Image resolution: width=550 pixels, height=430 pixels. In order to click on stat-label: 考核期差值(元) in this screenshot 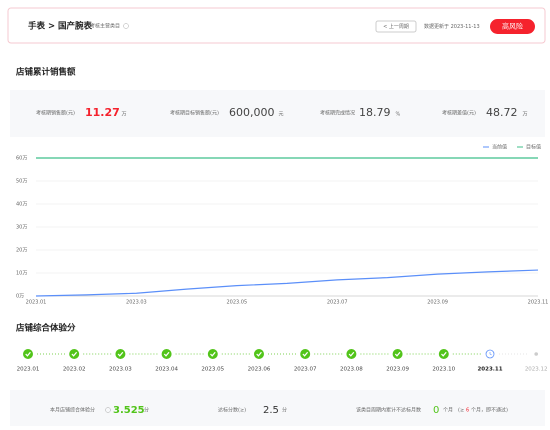, I will do `click(459, 113)`.